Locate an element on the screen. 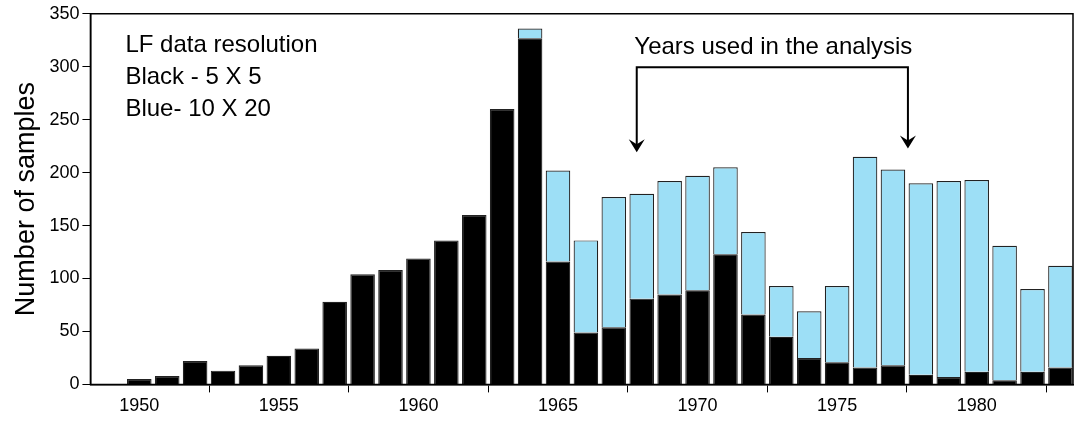 This screenshot has height=426, width=1077. annotation: Blue- 10 X 20 is located at coordinates (198, 107).